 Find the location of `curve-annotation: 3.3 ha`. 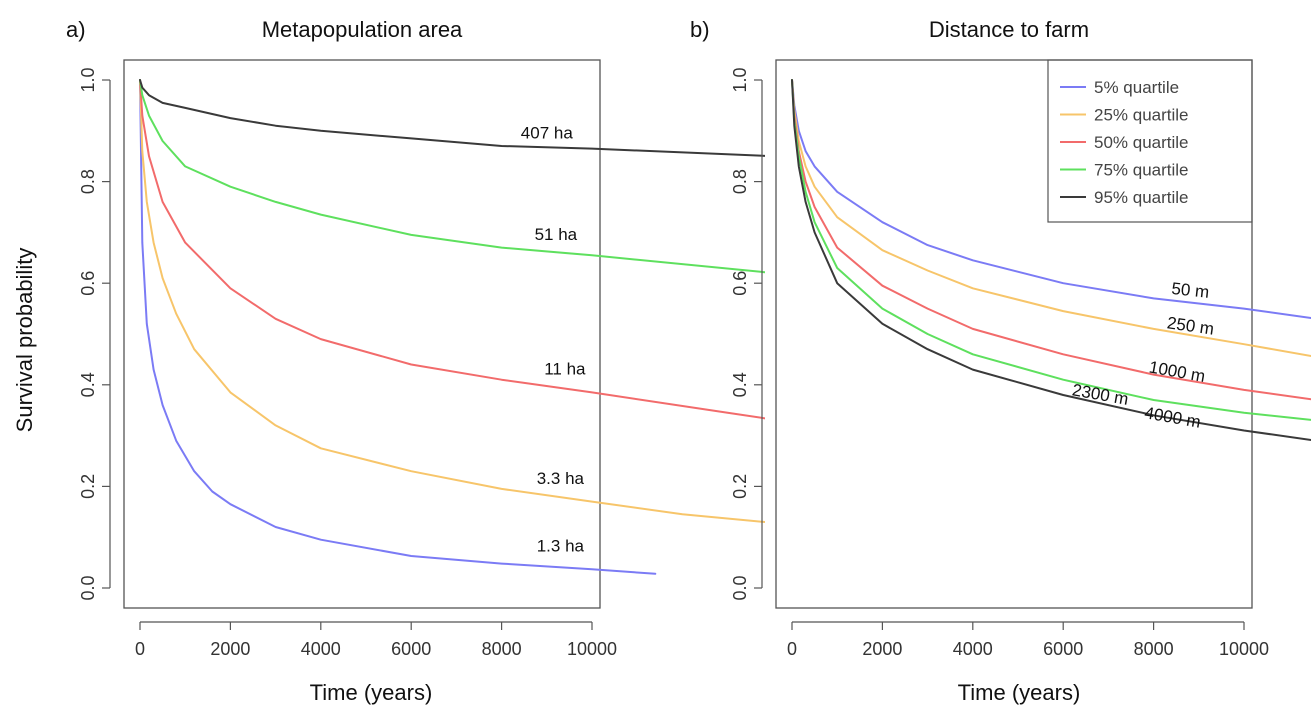

curve-annotation: 3.3 ha is located at coordinates (561, 478).